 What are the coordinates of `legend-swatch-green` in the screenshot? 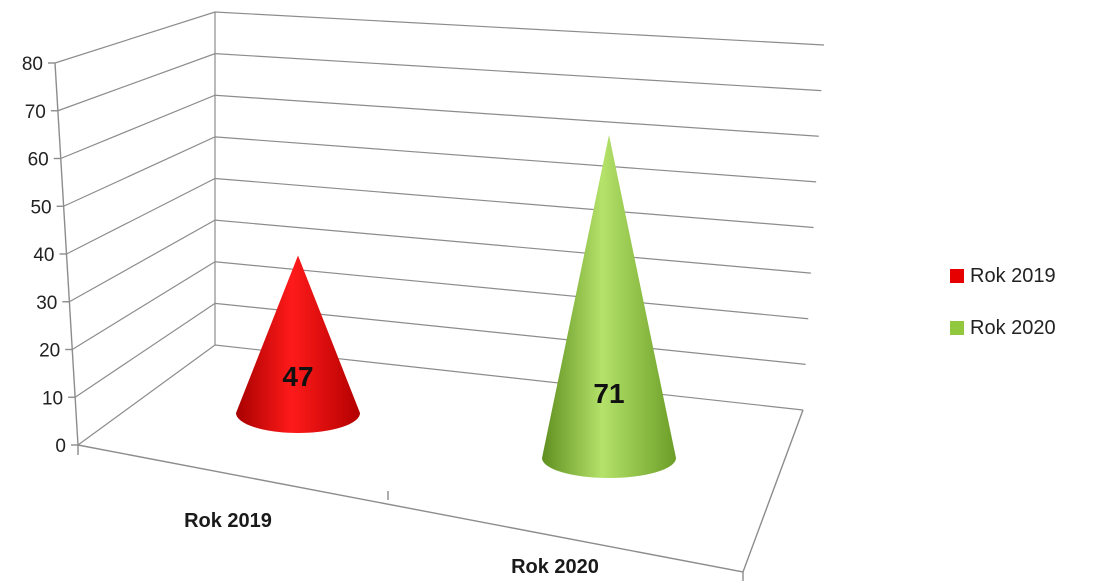 It's located at (957, 328).